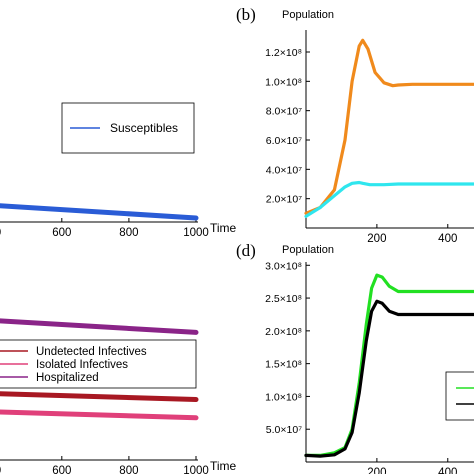  I want to click on panel-a-legend: Susceptibles, so click(128, 128).